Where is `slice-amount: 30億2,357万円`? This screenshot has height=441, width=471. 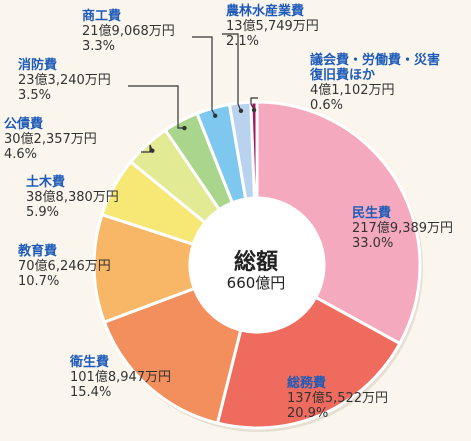 slice-amount: 30億2,357万円 is located at coordinates (50, 139).